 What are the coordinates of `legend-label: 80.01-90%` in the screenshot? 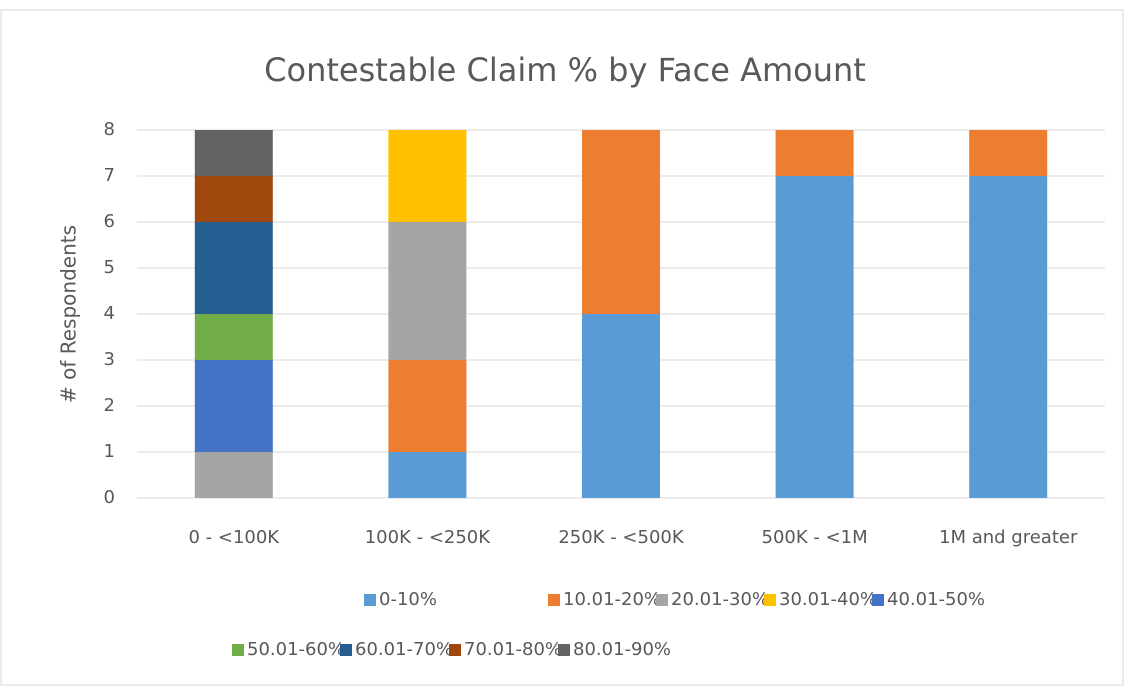 It's located at (622, 649).